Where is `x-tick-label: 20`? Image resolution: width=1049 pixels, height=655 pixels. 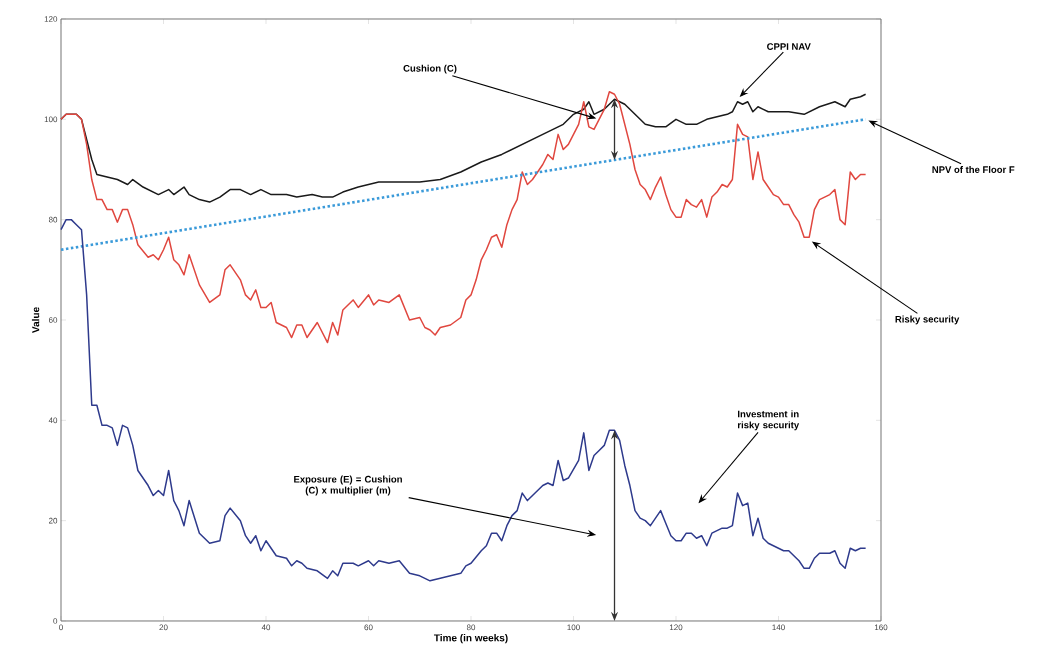
x-tick-label: 20 is located at coordinates (163, 627).